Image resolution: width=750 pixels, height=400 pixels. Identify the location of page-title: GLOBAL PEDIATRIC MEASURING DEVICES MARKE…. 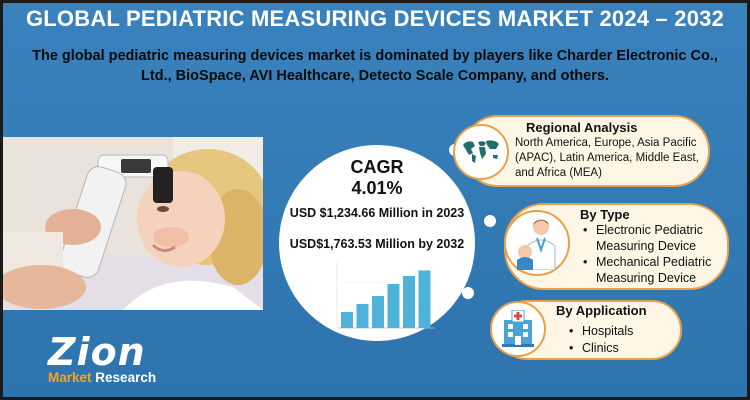
(375, 18).